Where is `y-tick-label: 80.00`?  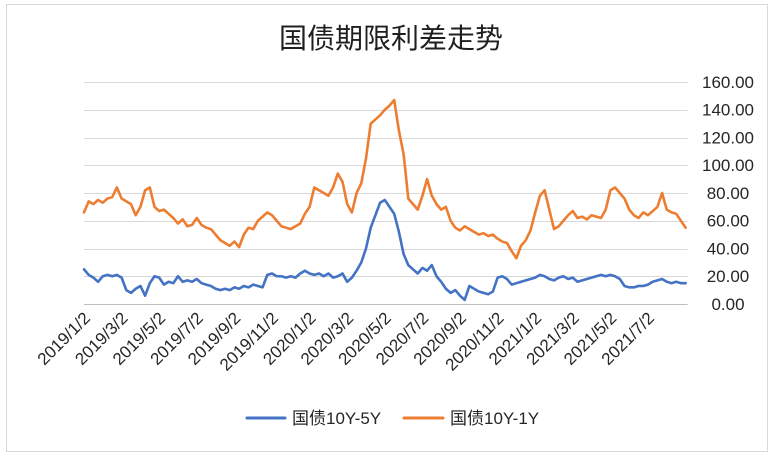 y-tick-label: 80.00 is located at coordinates (728, 193).